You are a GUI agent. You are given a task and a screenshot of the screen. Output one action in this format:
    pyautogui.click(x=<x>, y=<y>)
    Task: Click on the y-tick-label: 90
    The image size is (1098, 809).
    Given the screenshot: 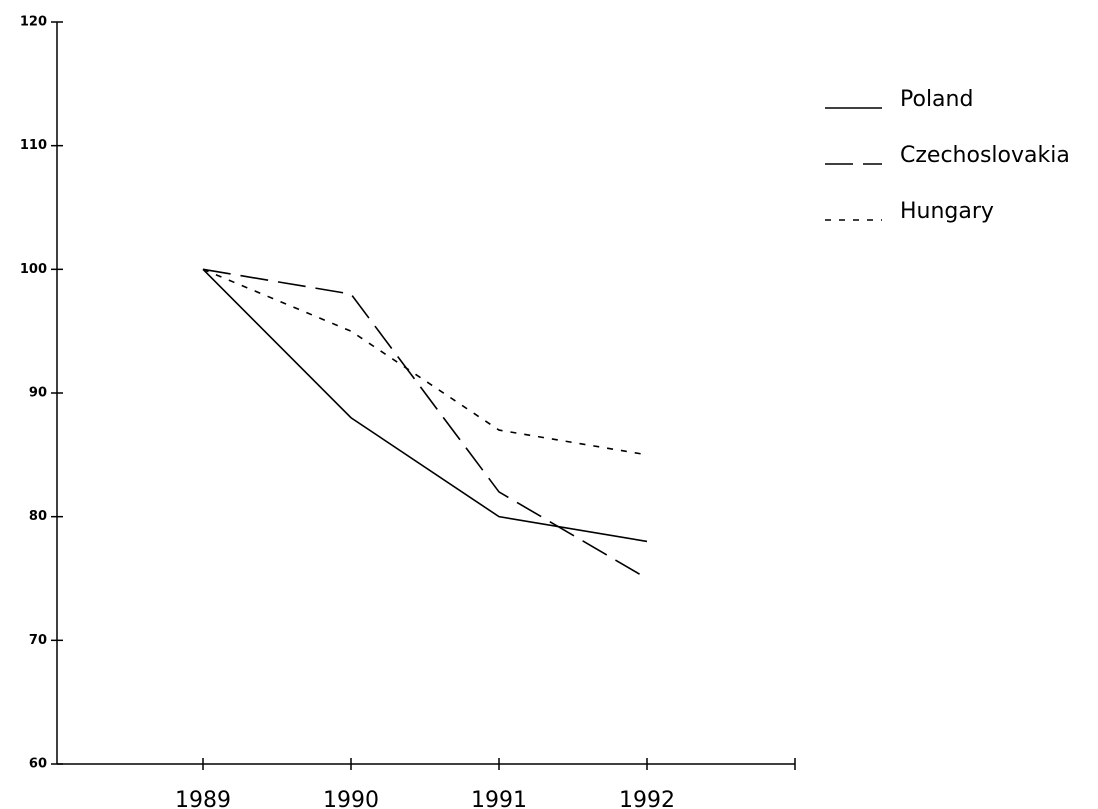 What is the action you would take?
    pyautogui.click(x=38, y=393)
    